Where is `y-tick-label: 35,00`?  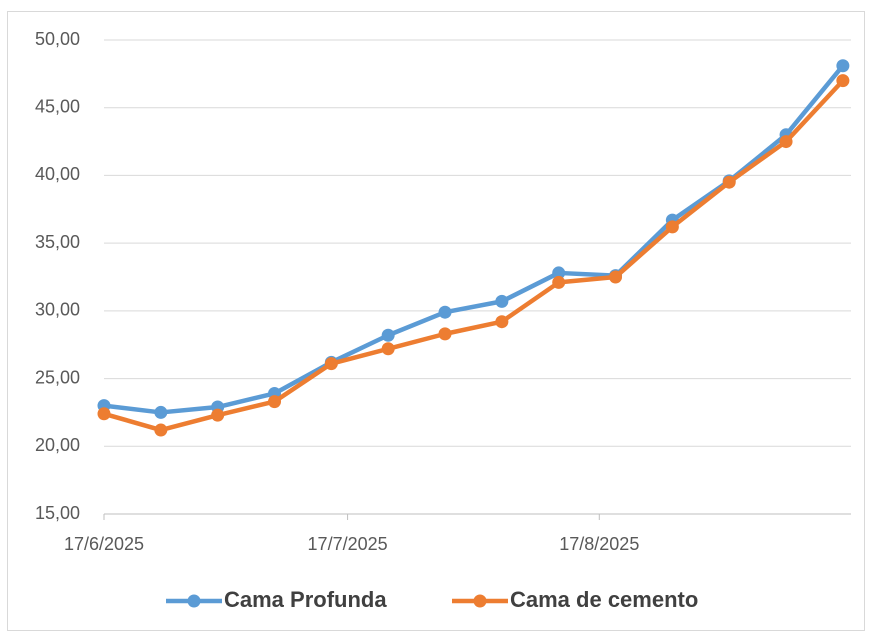 y-tick-label: 35,00 is located at coordinates (57, 242).